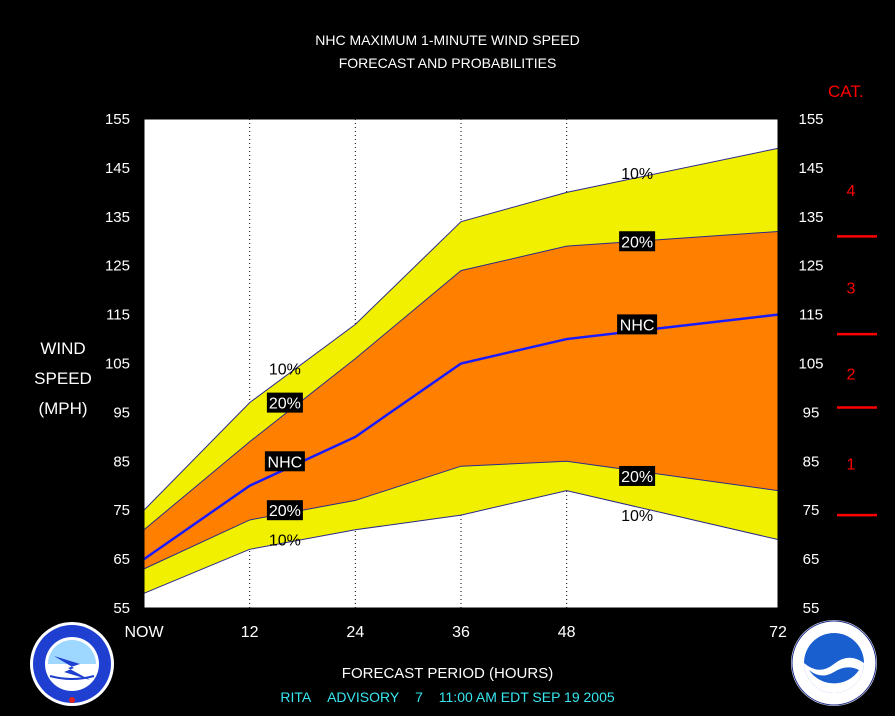  What do you see at coordinates (250, 632) in the screenshot?
I see `x-tick-label-12: 12` at bounding box center [250, 632].